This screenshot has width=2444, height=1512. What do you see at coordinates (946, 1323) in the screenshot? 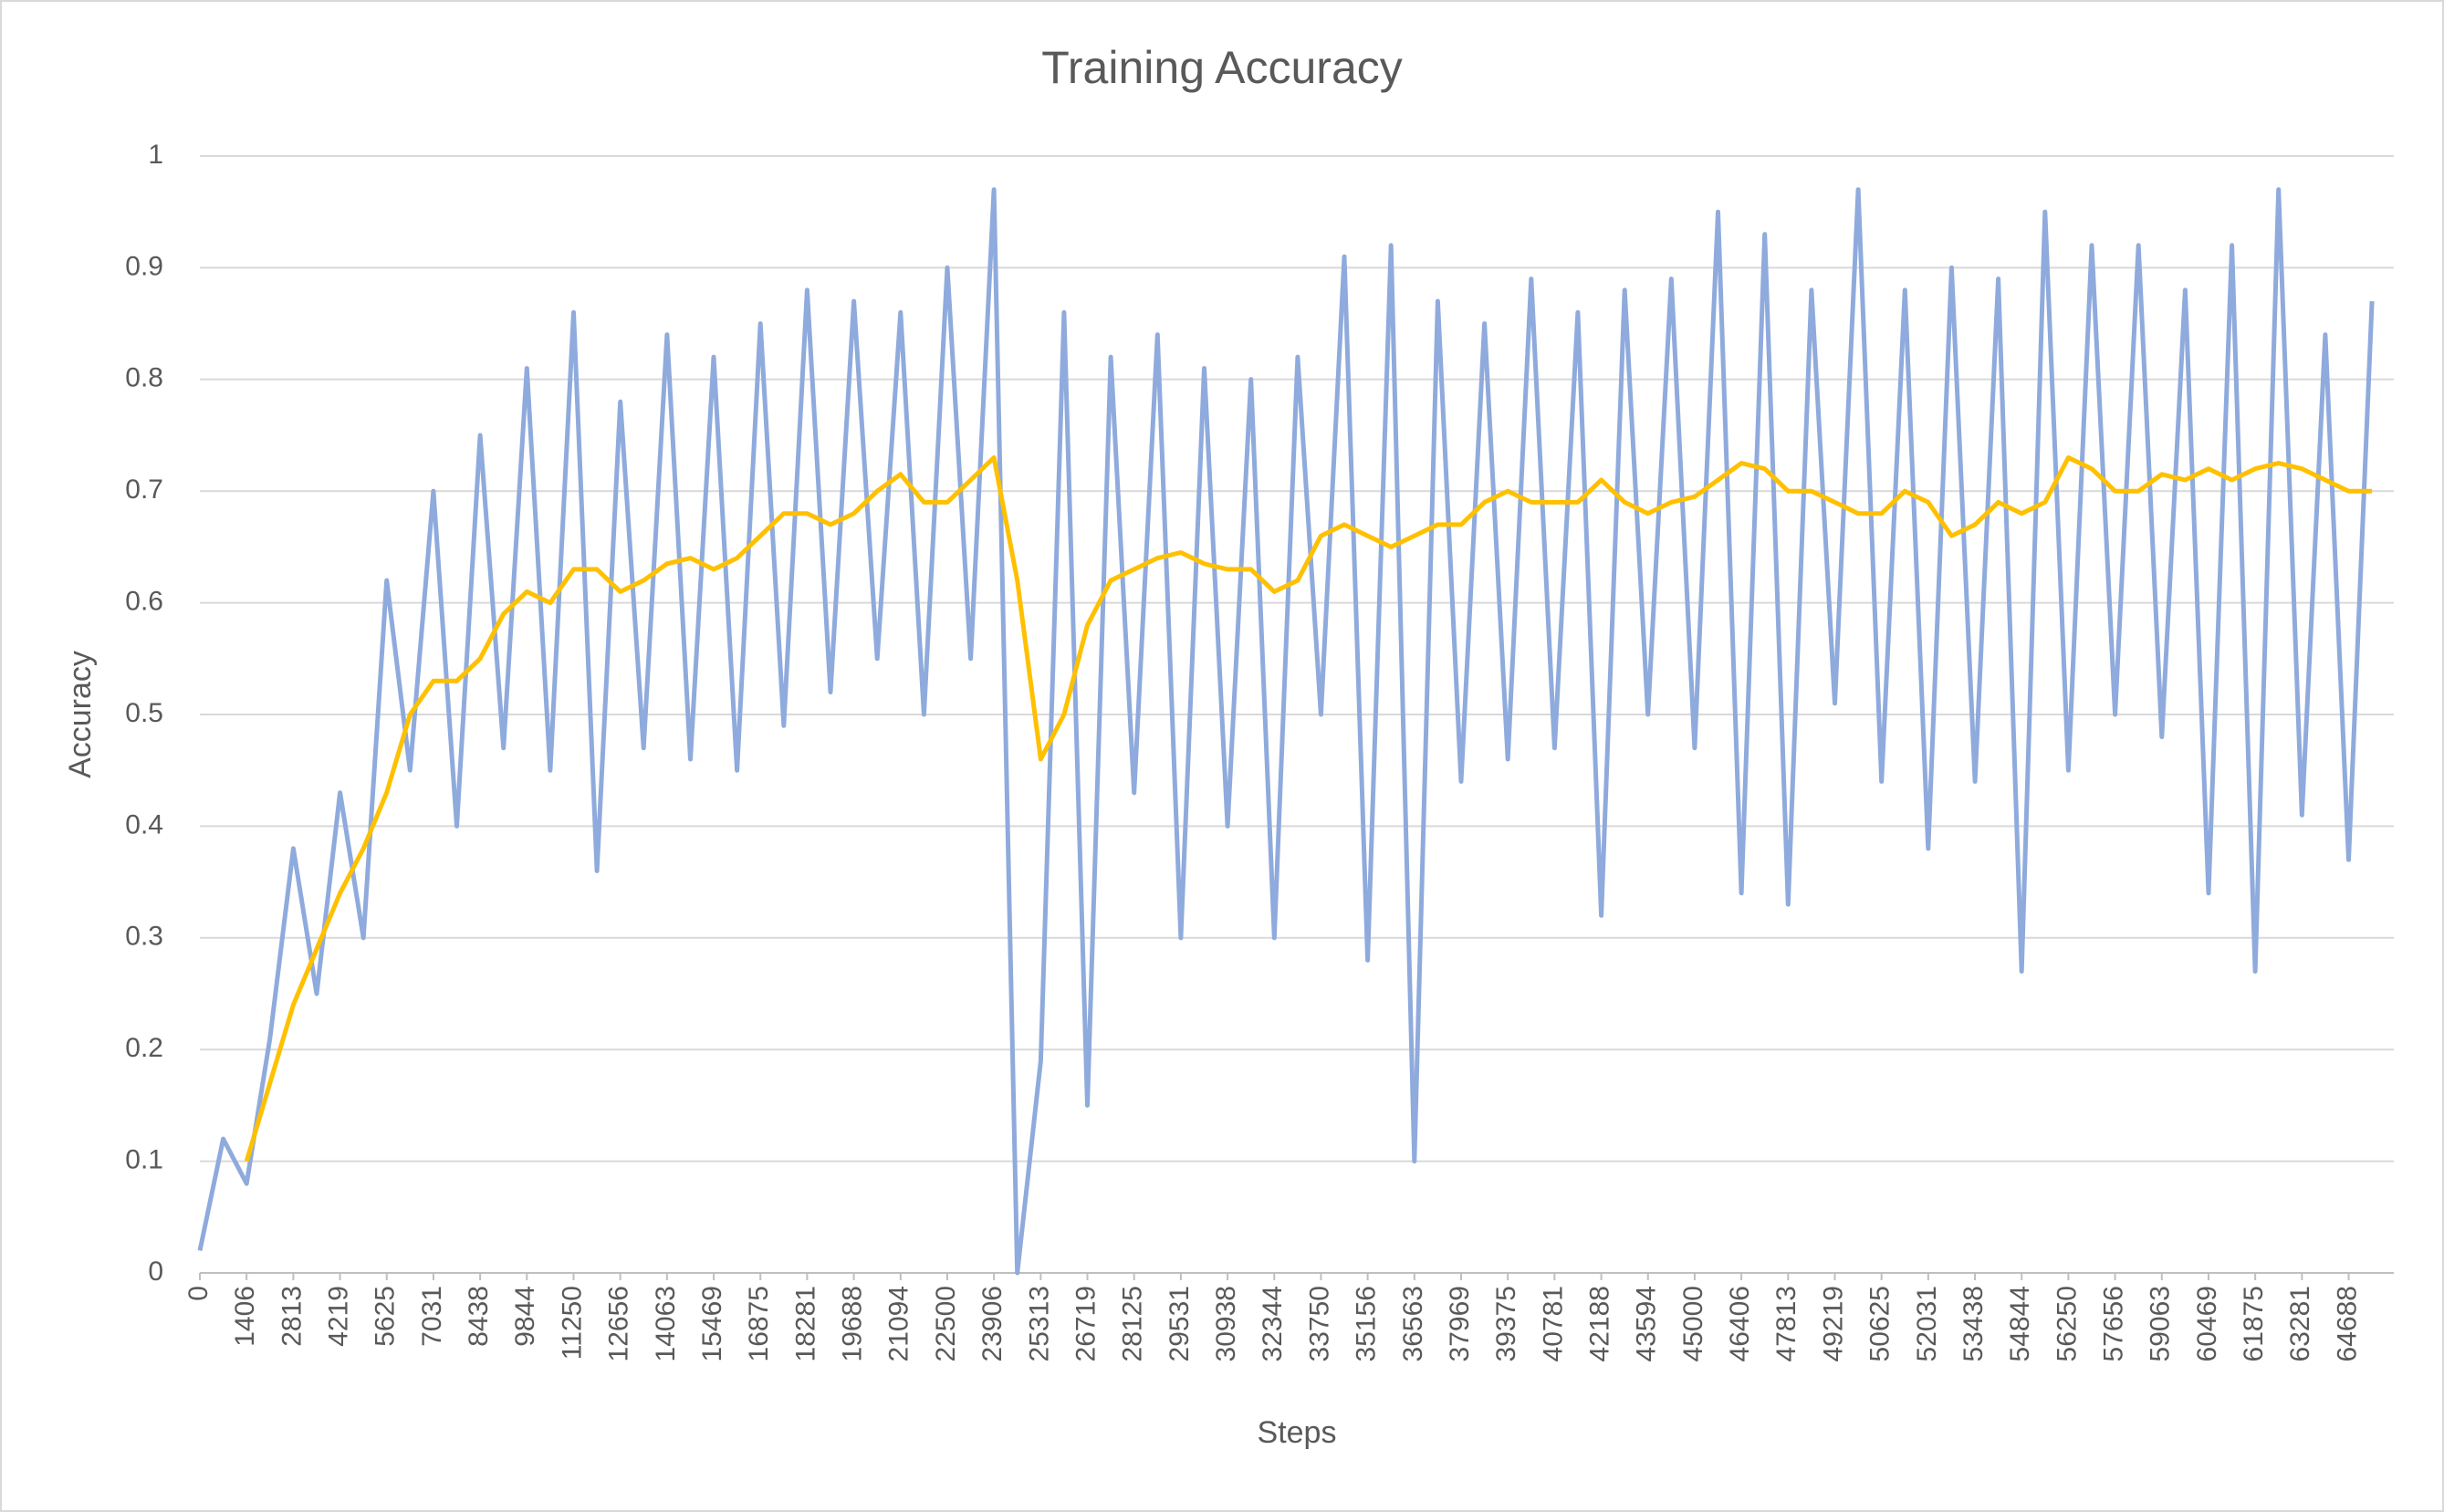
I see `x-tick-label: 22500` at bounding box center [946, 1323].